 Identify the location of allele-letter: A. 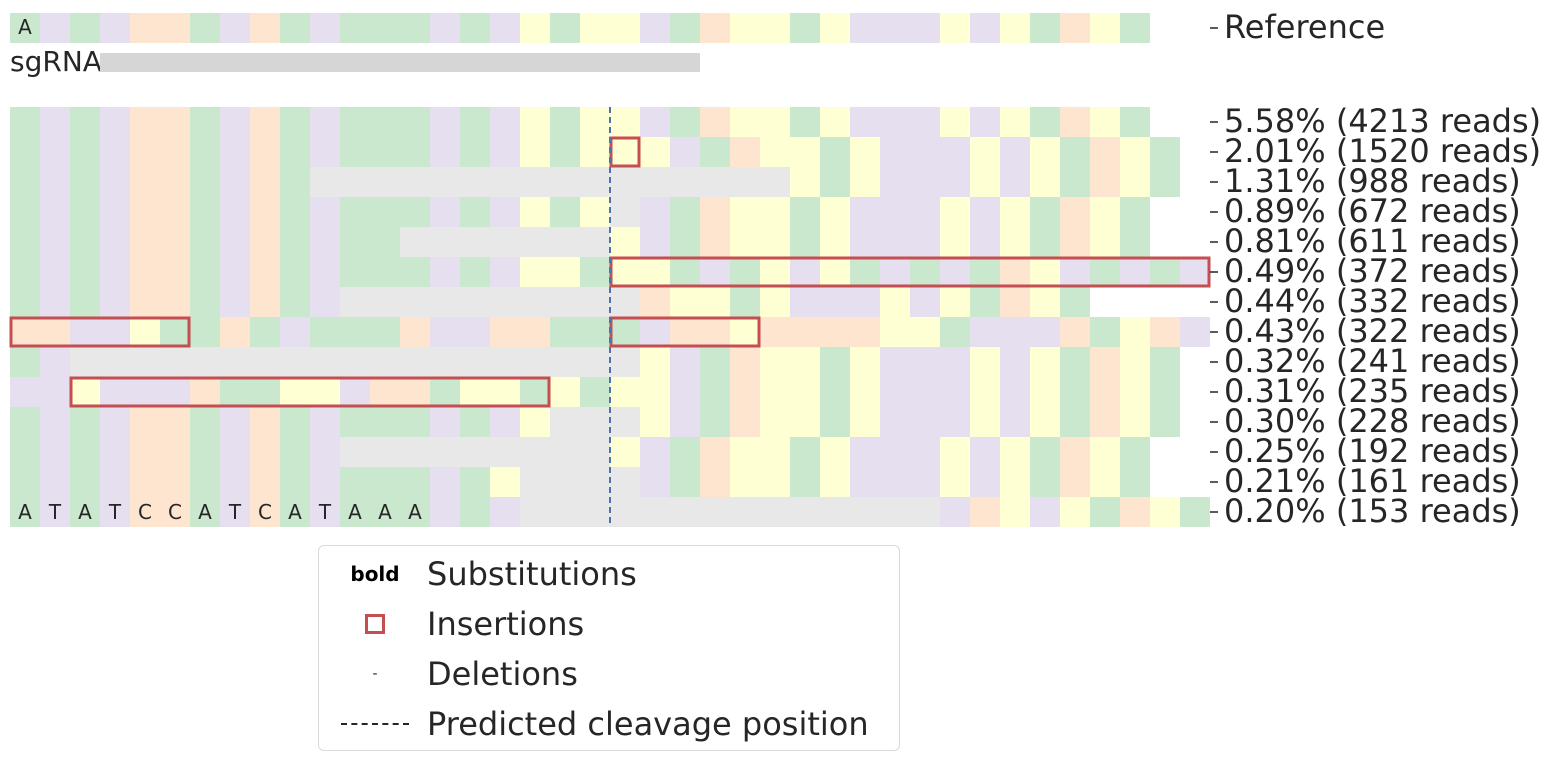
(295, 512).